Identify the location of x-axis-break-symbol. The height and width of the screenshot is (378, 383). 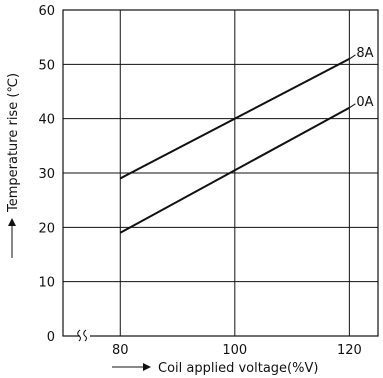
(83, 335).